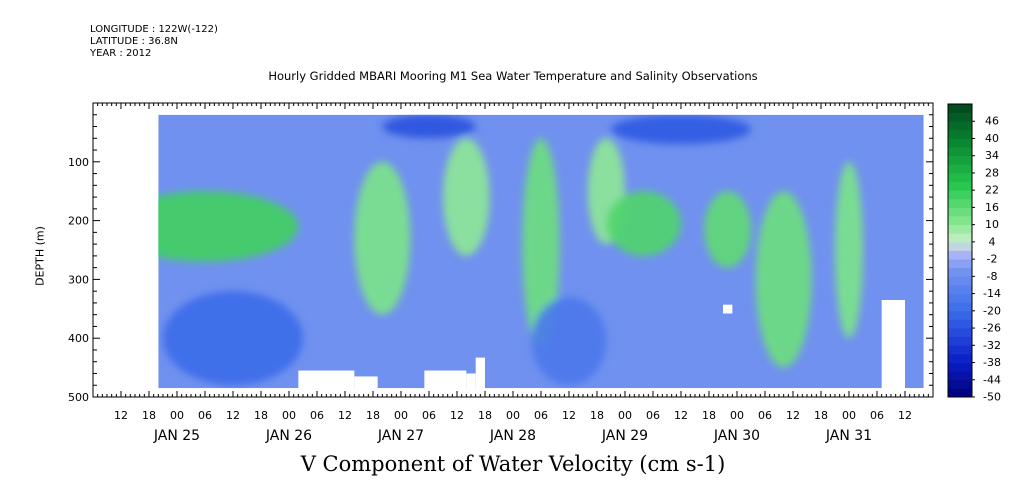 The height and width of the screenshot is (504, 1009). I want to click on colorbar-label: -50, so click(992, 397).